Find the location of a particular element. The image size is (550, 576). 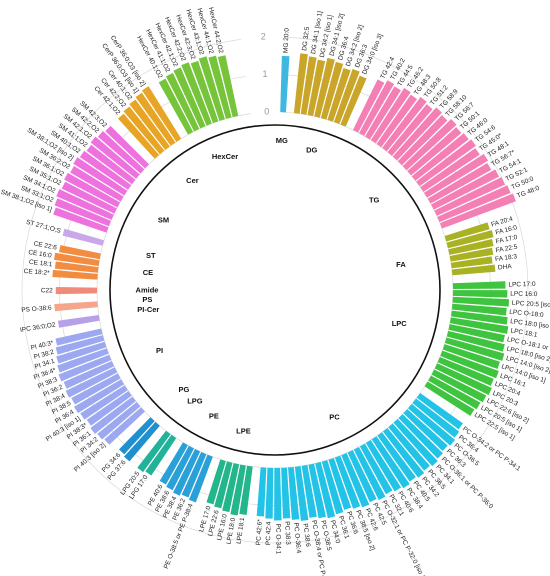

bar-label: MG 20:0 is located at coordinates (287, 41).